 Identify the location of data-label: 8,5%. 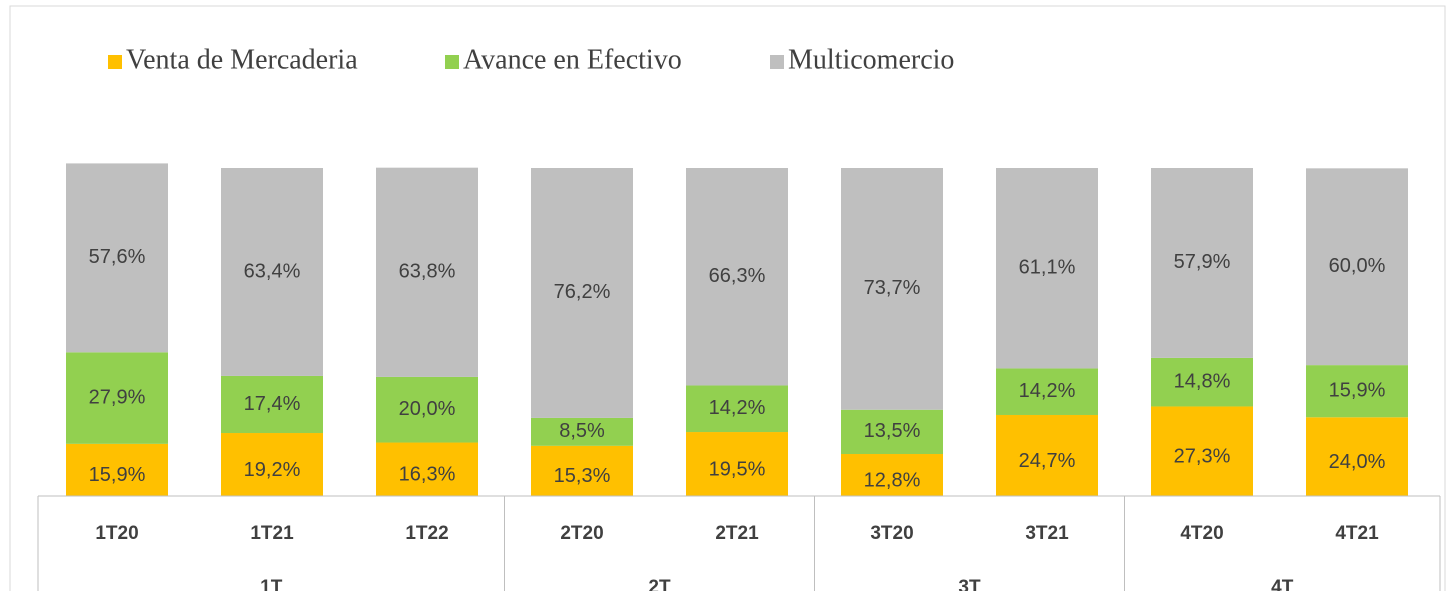
(582, 431).